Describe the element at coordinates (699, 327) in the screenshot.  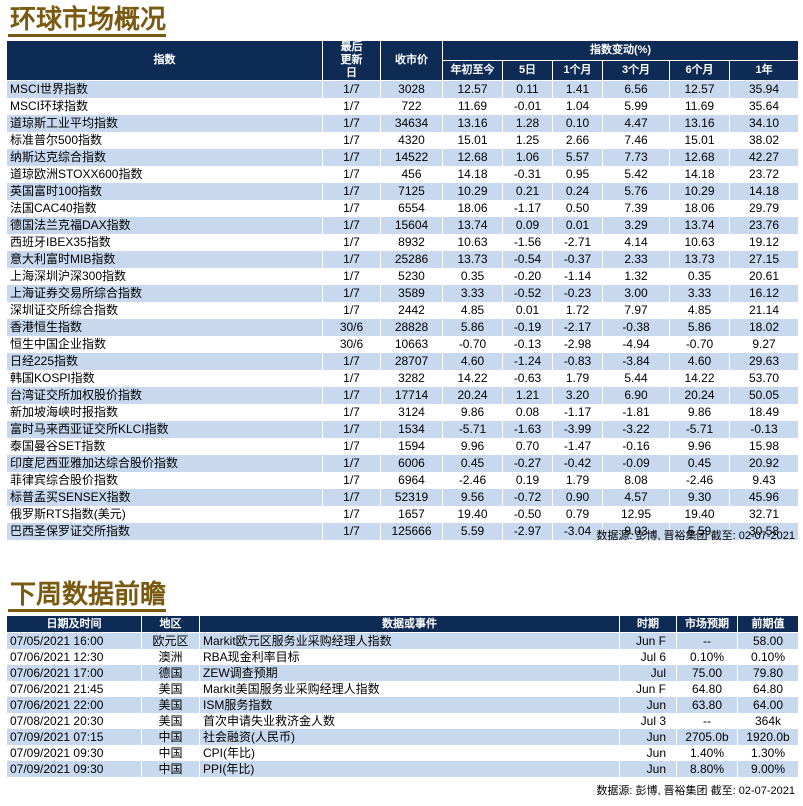
I see `change-6m: 5.86` at that location.